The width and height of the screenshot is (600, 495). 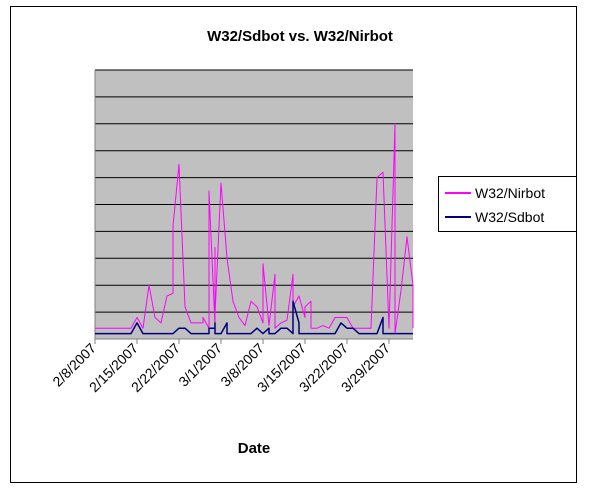 What do you see at coordinates (458, 217) in the screenshot?
I see `legend-swatch-sdbot` at bounding box center [458, 217].